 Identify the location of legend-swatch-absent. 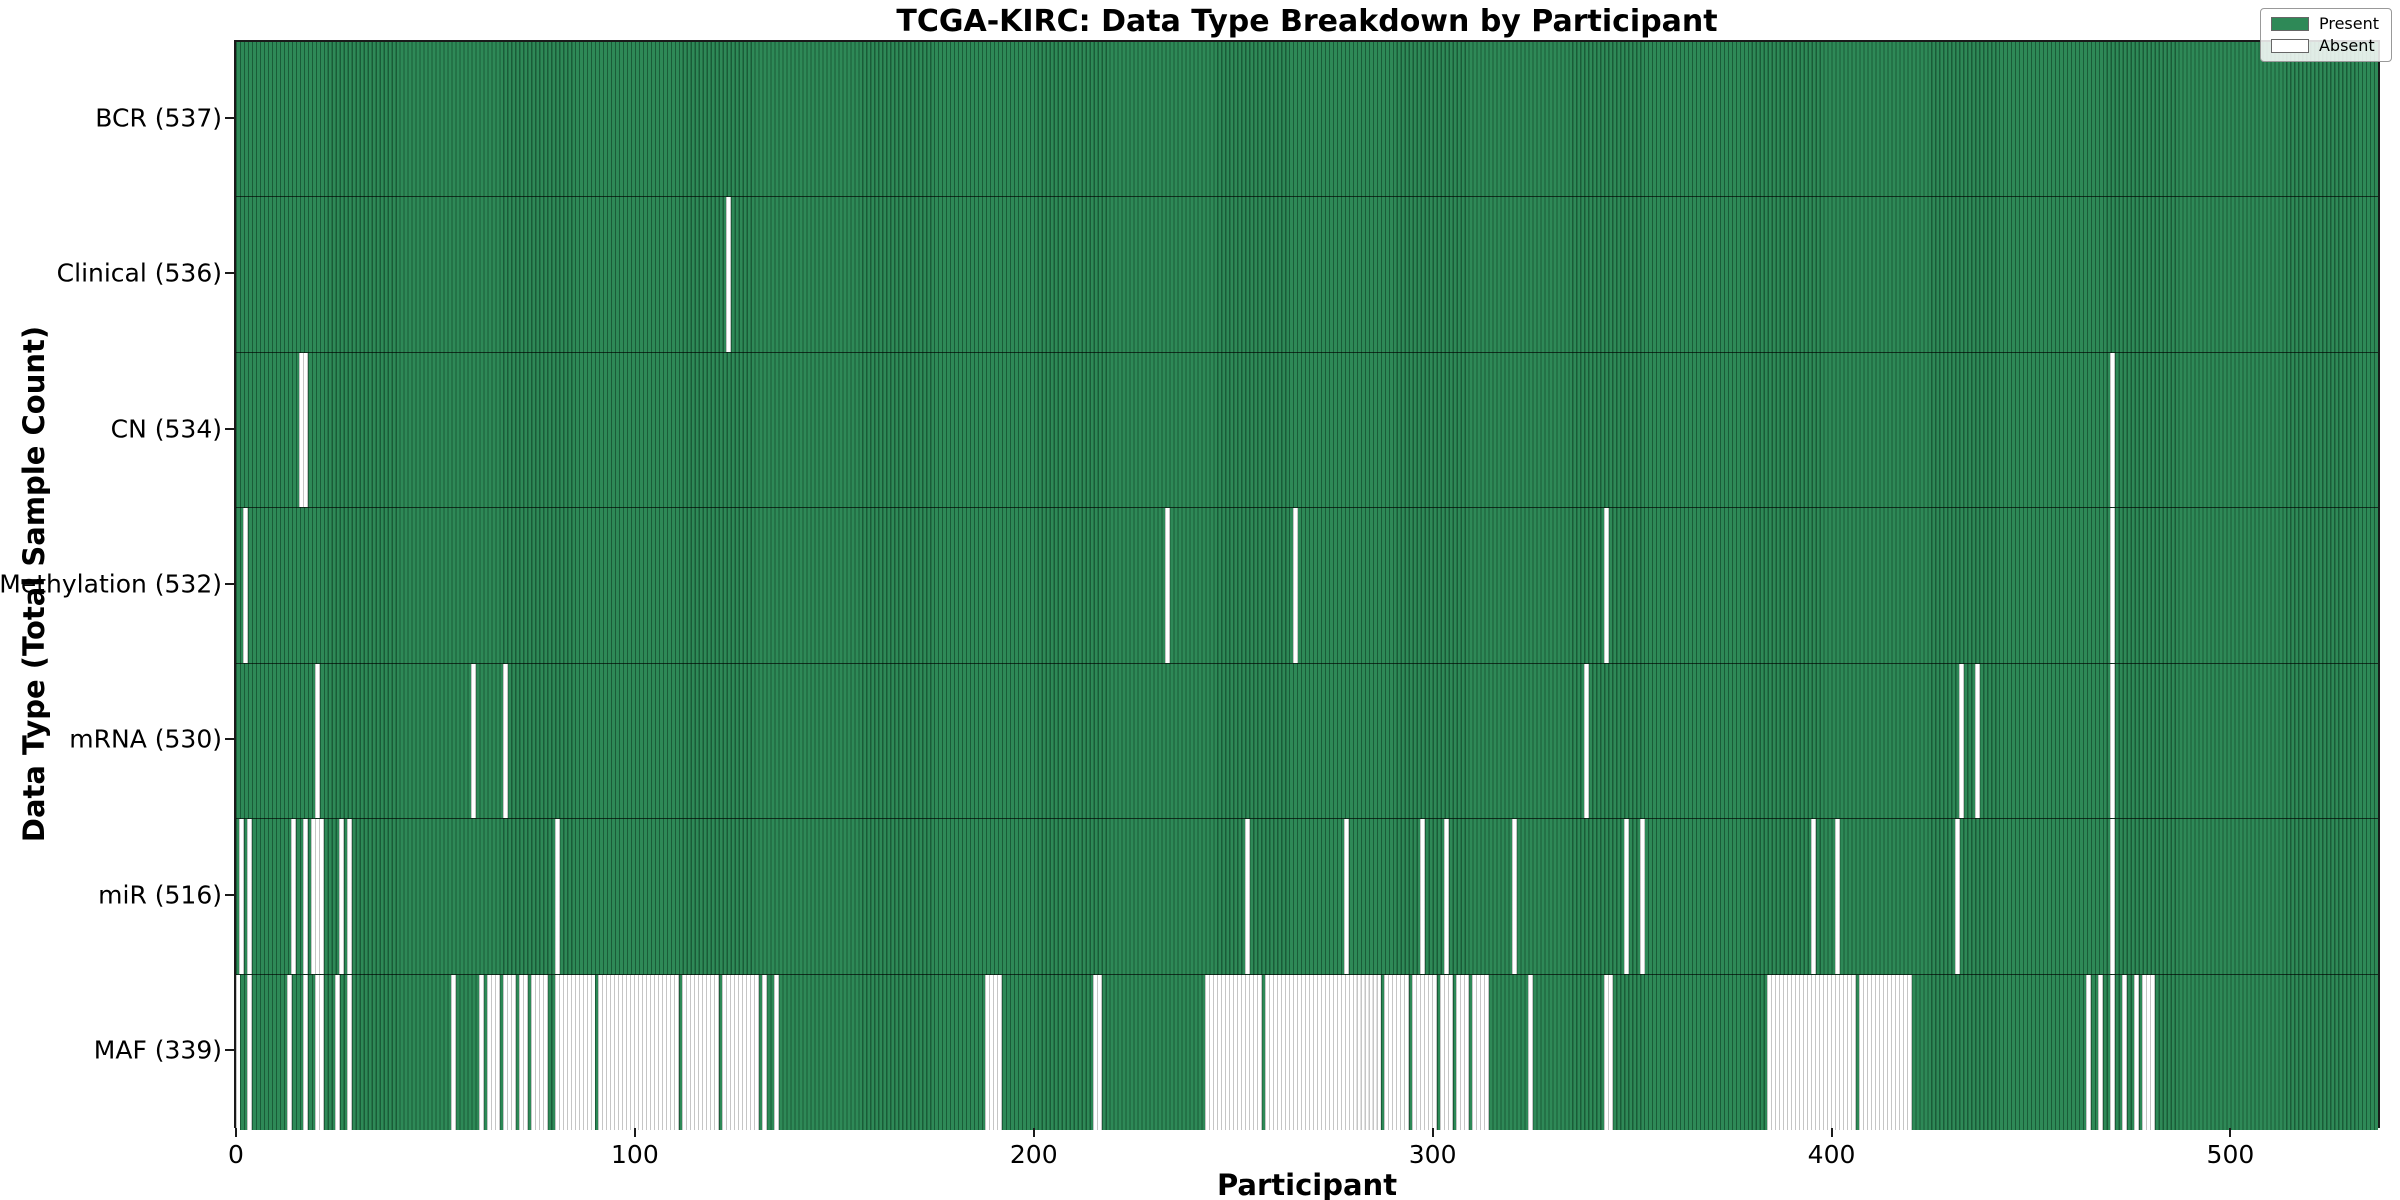
(2289, 46).